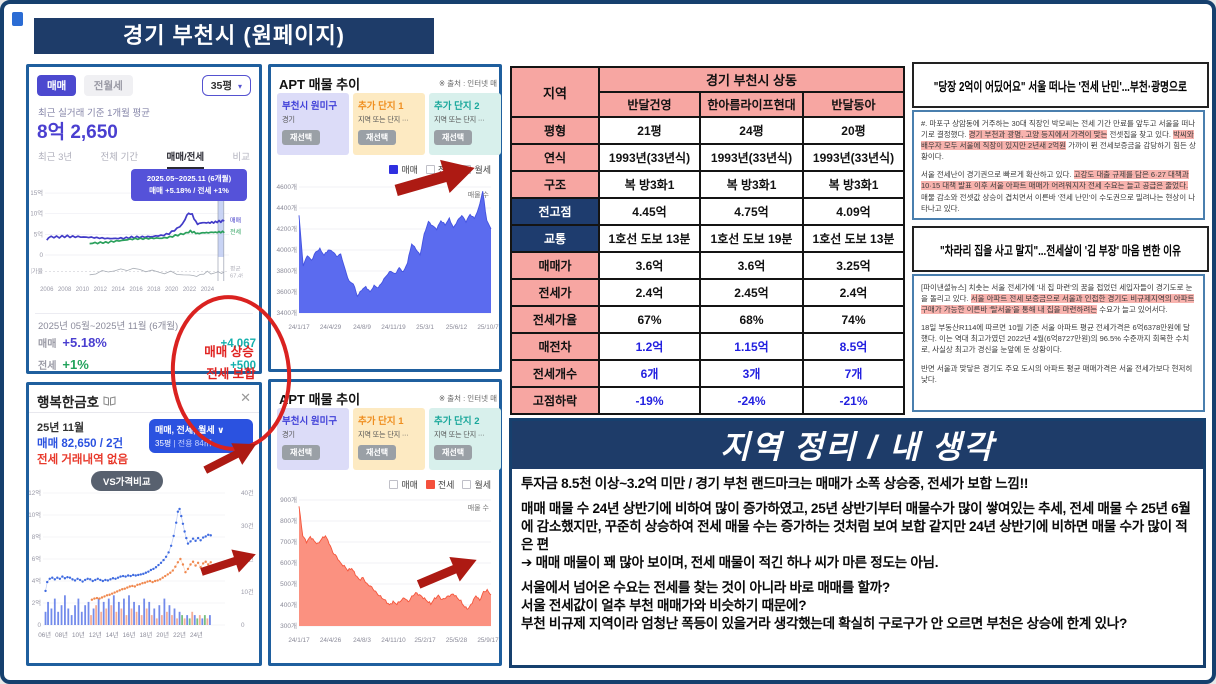 The image size is (1216, 684). Describe the element at coordinates (394, 169) in the screenshot. I see `checkbox-sale-checked` at that location.